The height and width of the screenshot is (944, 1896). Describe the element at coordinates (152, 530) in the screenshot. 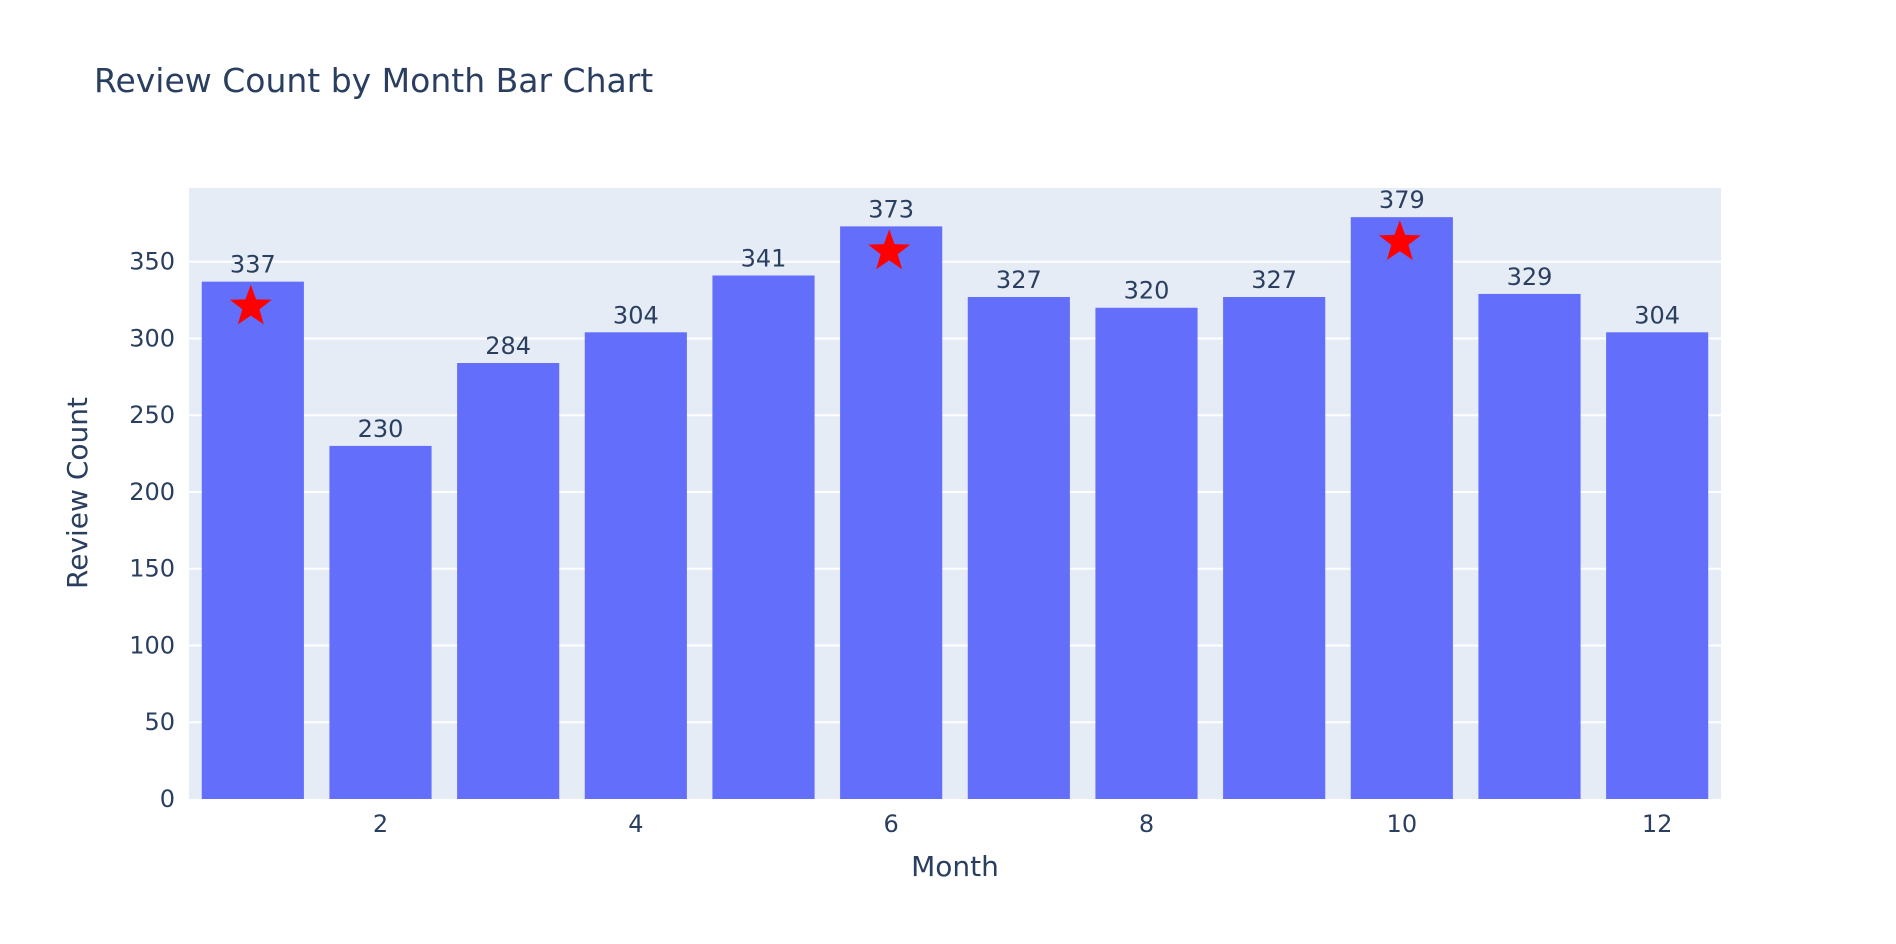

I see `y-axis-ticks: 0 50 100 150 200 250 300 350` at that location.